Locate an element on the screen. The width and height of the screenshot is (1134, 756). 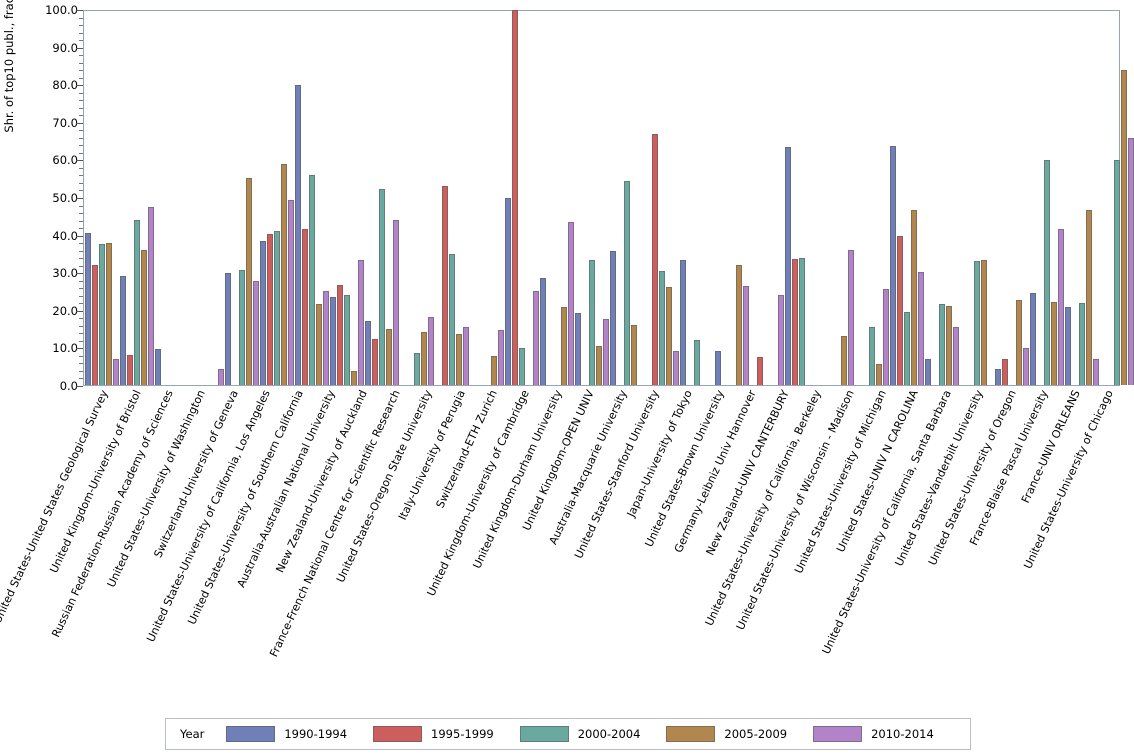
legend-item: 1990-1994 is located at coordinates (286, 734).